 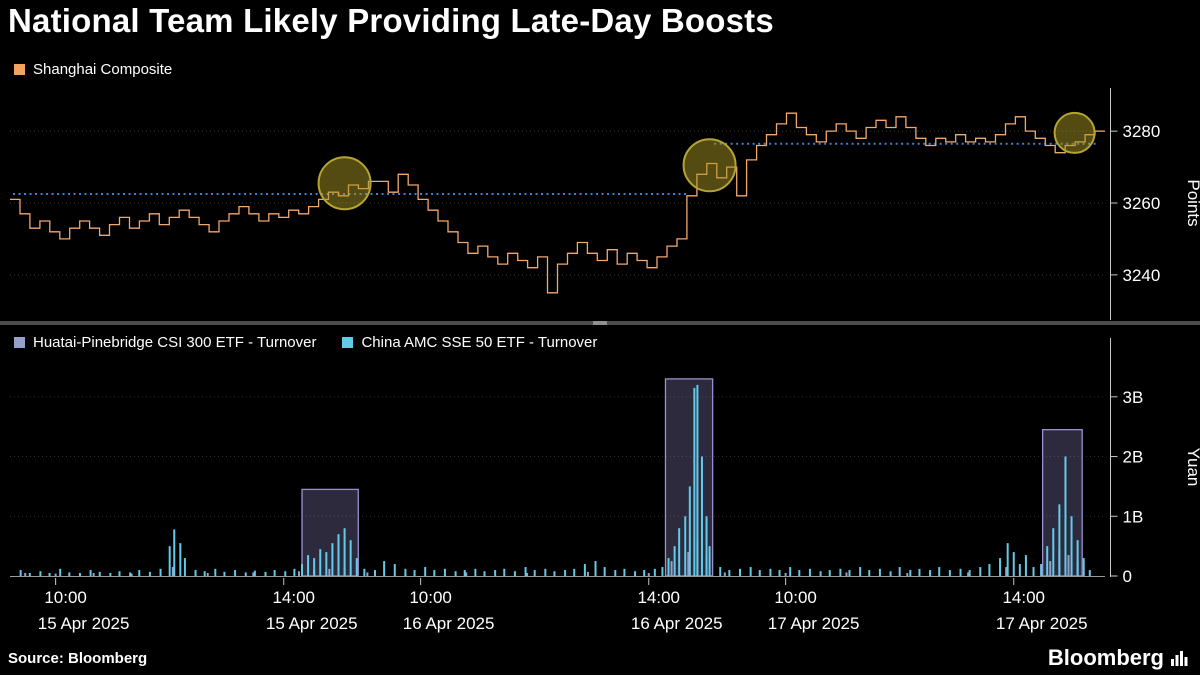 I want to click on panel-separator-handle, so click(x=600, y=323).